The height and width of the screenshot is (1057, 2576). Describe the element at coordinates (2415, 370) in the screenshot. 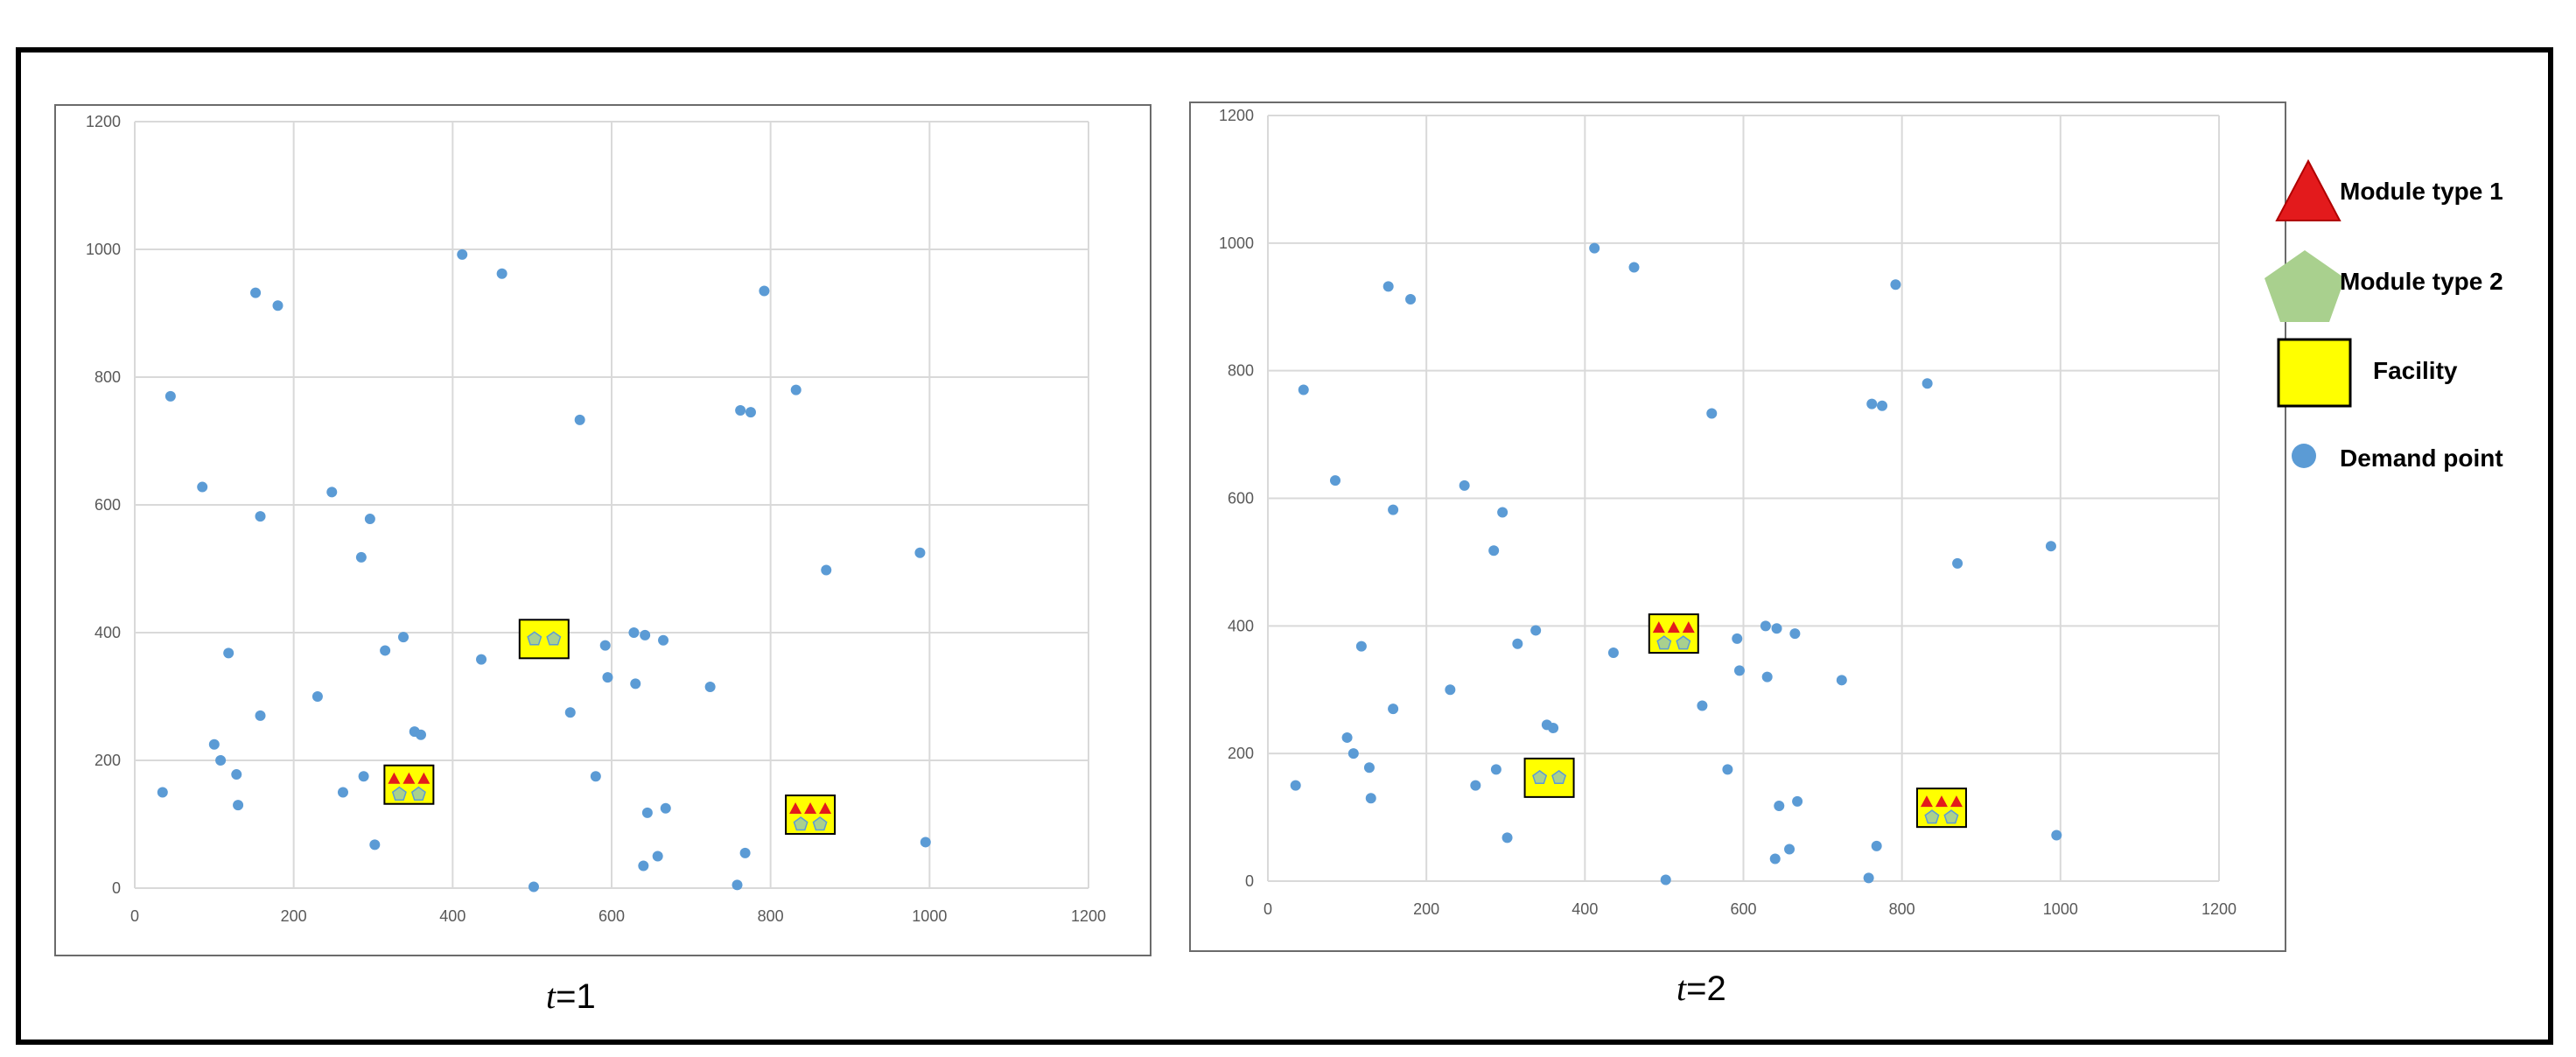

I see `legend-facility: Facility` at that location.